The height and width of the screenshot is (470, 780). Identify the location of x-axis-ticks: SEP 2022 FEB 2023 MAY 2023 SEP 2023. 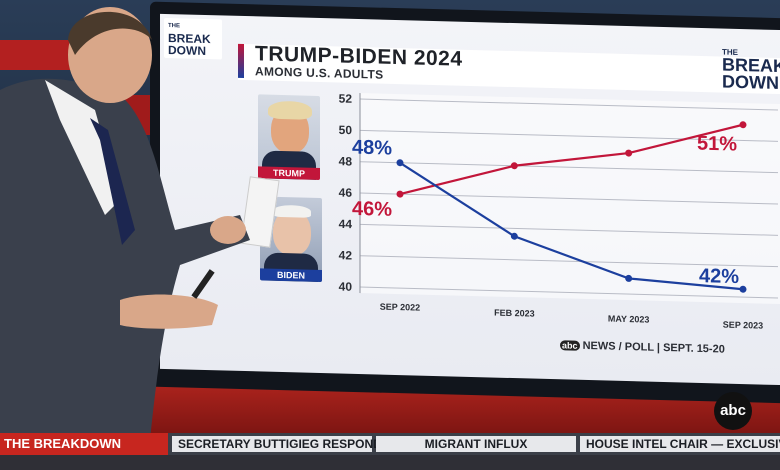
(571, 316).